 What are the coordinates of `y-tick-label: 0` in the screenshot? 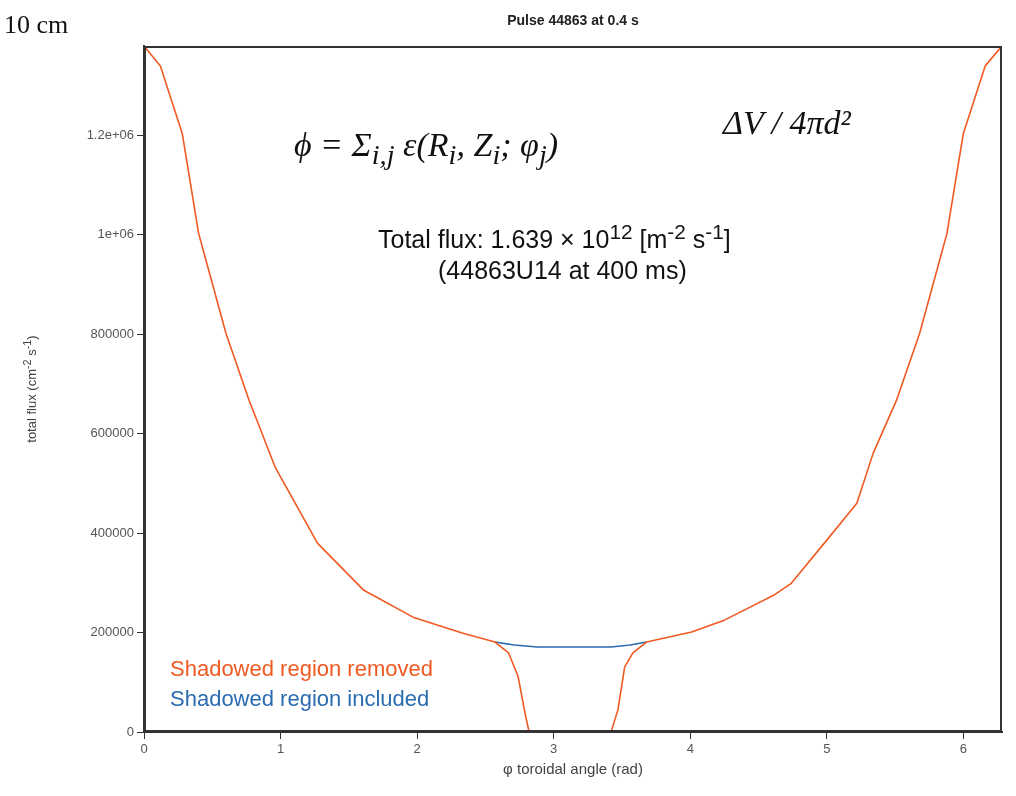 It's located at (130, 731).